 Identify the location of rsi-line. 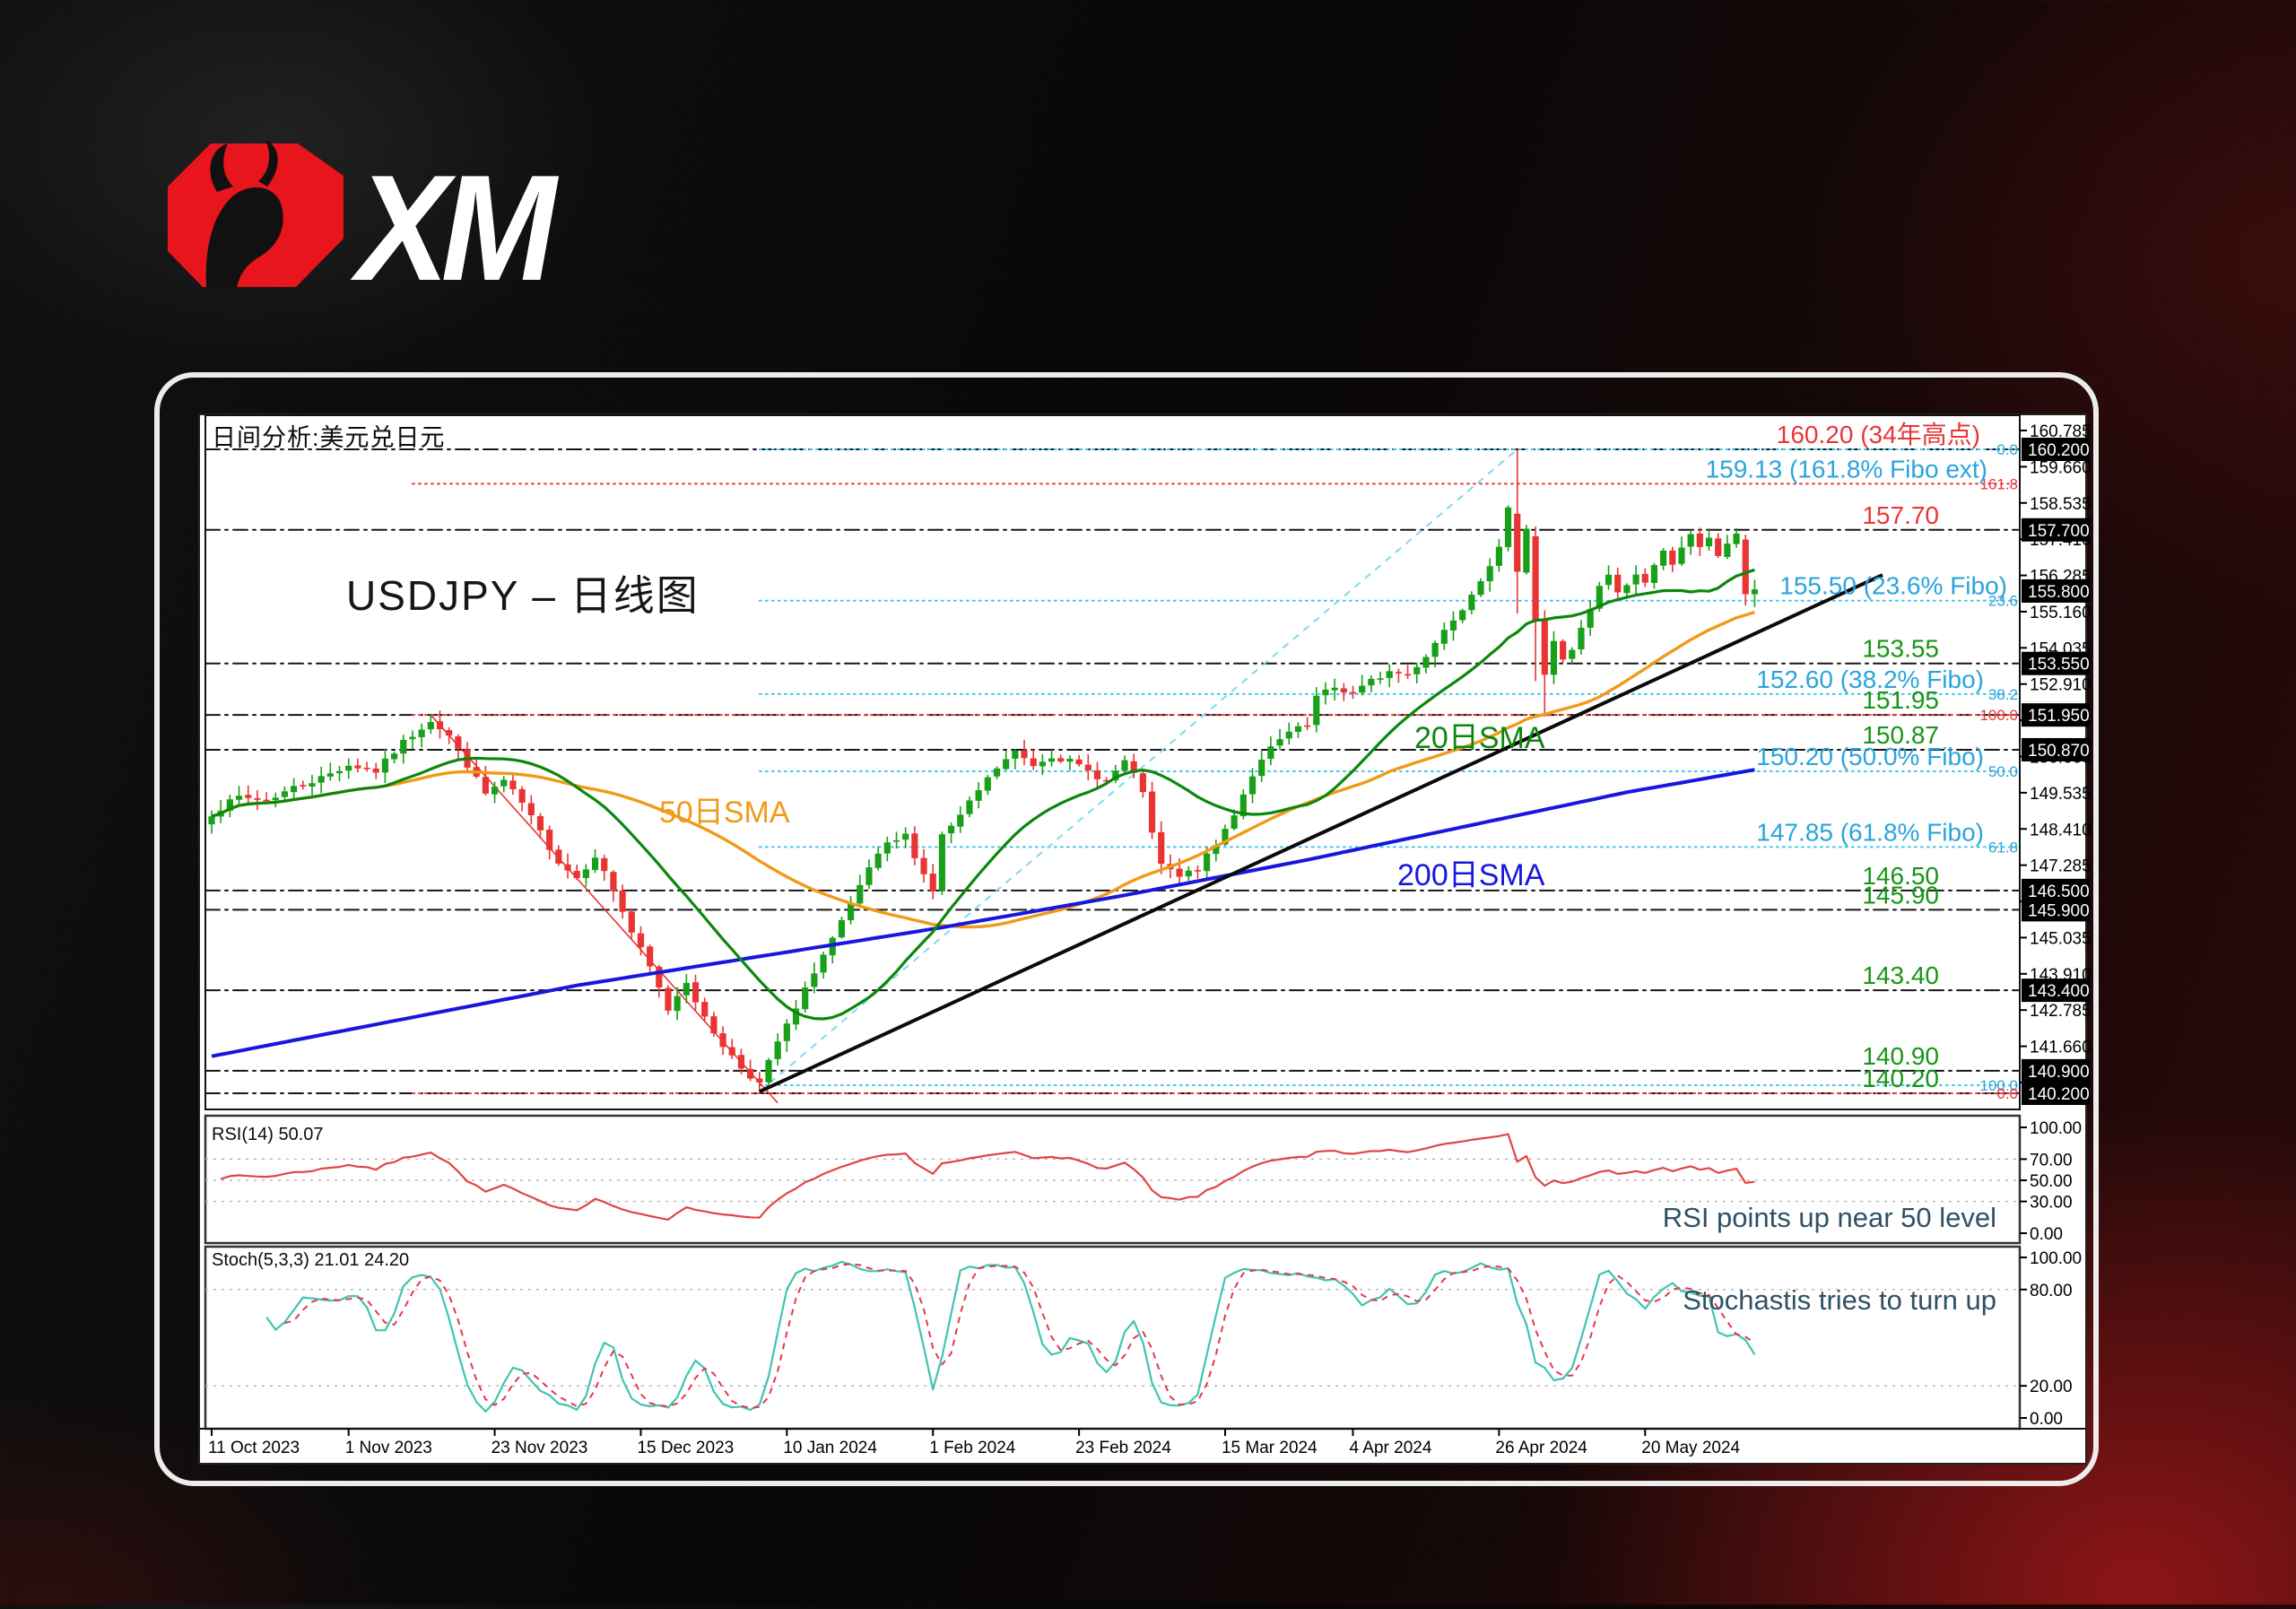
(987, 1177).